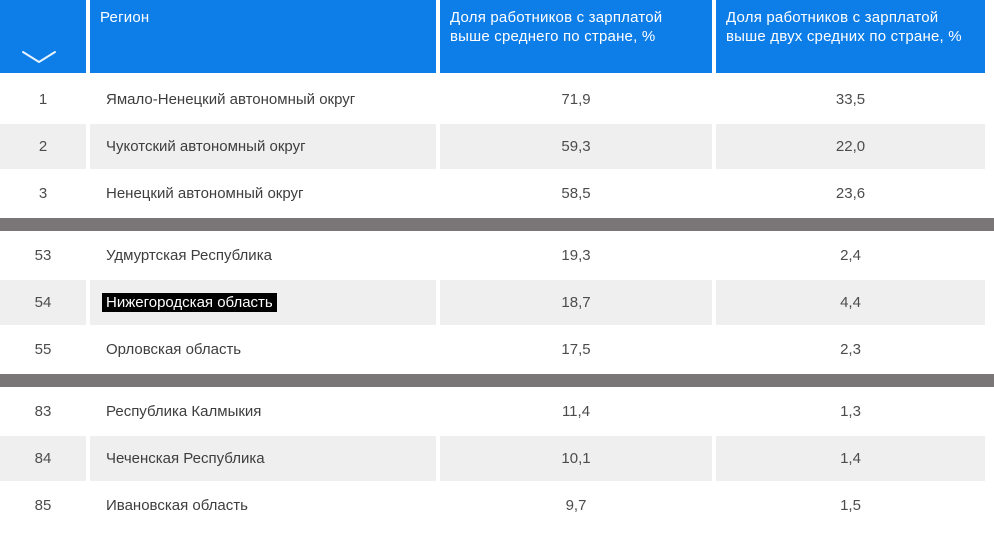 The height and width of the screenshot is (537, 994). Describe the element at coordinates (43, 255) in the screenshot. I see `rank-cell: 53` at that location.